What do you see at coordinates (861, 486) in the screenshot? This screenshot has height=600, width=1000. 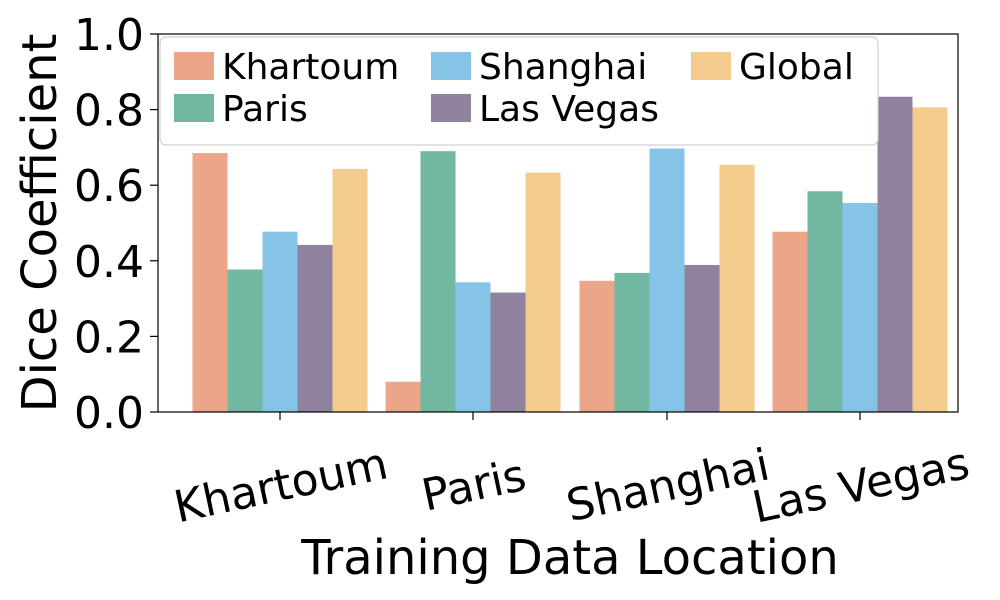 I see `x-tick-label: Las Vegas` at bounding box center [861, 486].